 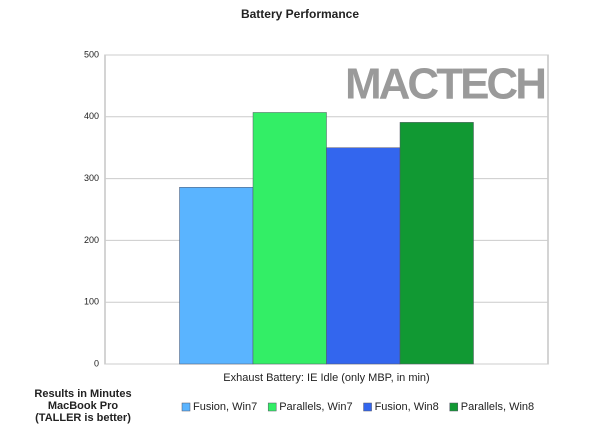 I want to click on annotation: (TALLER is better), so click(x=83, y=418).